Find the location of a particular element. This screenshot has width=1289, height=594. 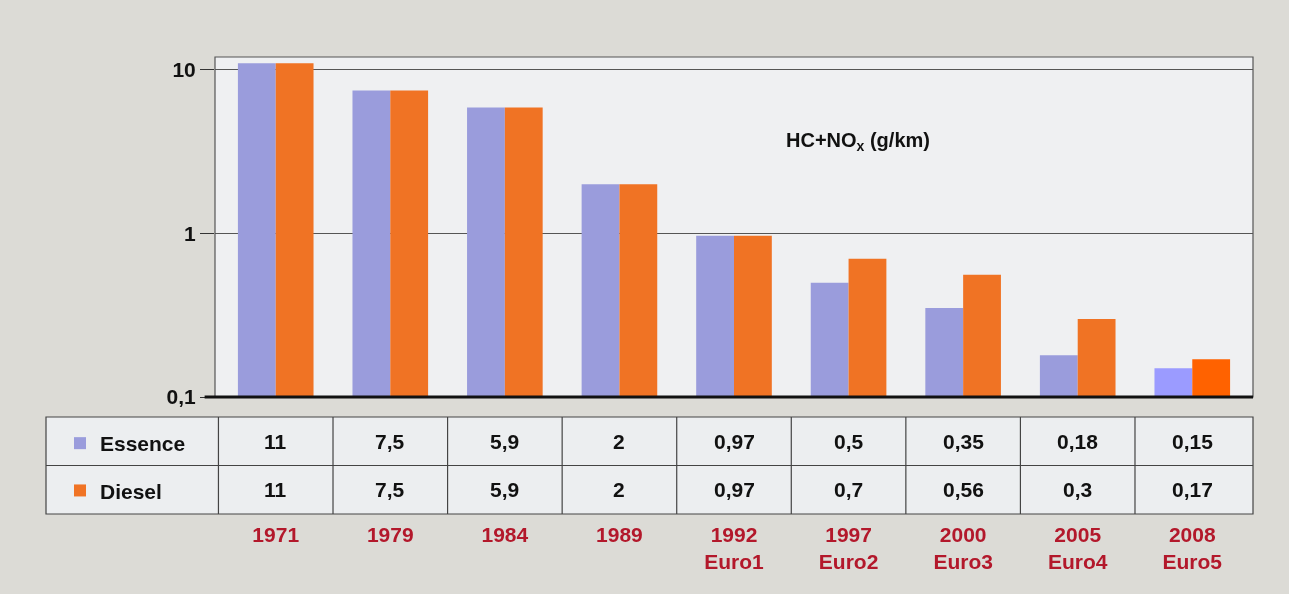

x-tick-label: 2005 Euro4 is located at coordinates (1077, 548).